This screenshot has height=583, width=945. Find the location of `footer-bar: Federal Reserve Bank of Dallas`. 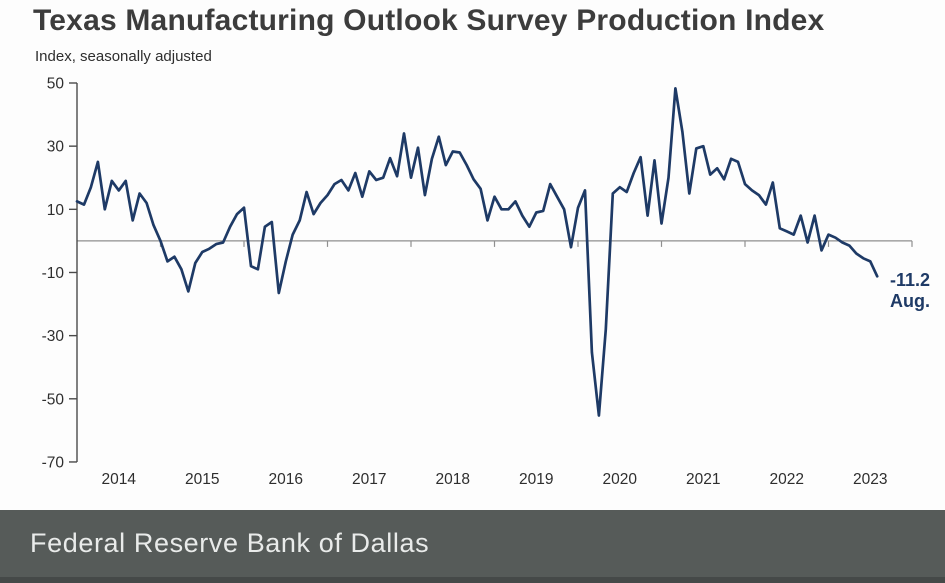

footer-bar: Federal Reserve Bank of Dallas is located at coordinates (472, 546).